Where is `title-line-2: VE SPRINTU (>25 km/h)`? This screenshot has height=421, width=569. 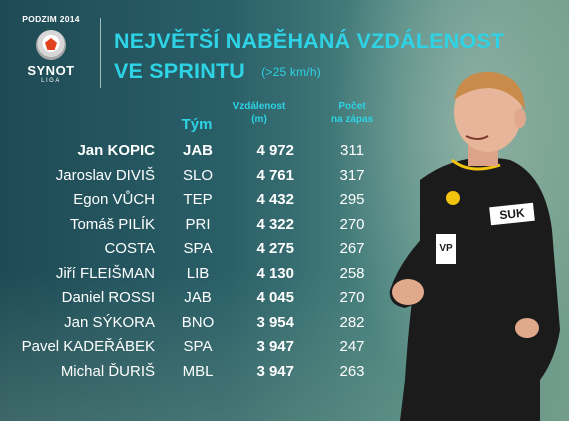
title-line-2: VE SPRINTU (>25 km/h) is located at coordinates (309, 71).